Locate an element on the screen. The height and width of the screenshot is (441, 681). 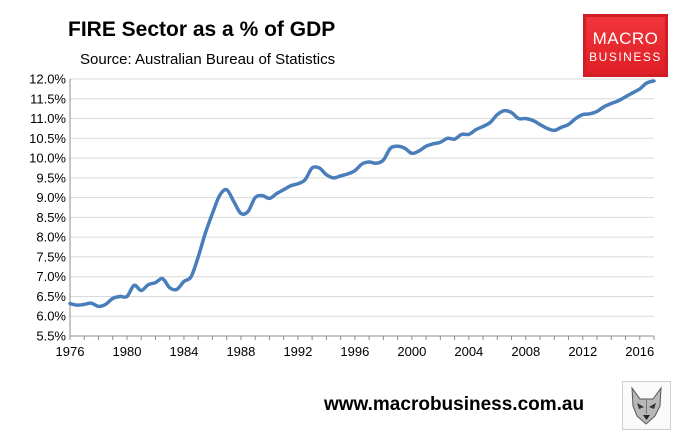
y-tick-label: 5.5% is located at coordinates (51, 336).